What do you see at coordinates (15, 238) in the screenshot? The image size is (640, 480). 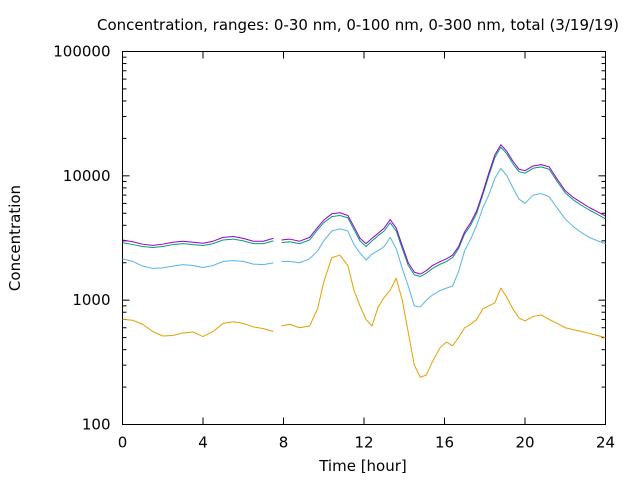 I see `y-axis-label: Concentration` at bounding box center [15, 238].